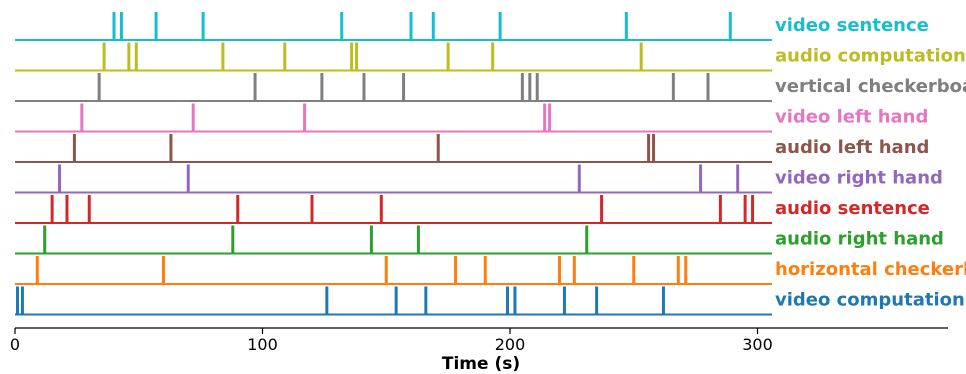  What do you see at coordinates (262, 344) in the screenshot?
I see `x-tick-label: 100` at bounding box center [262, 344].